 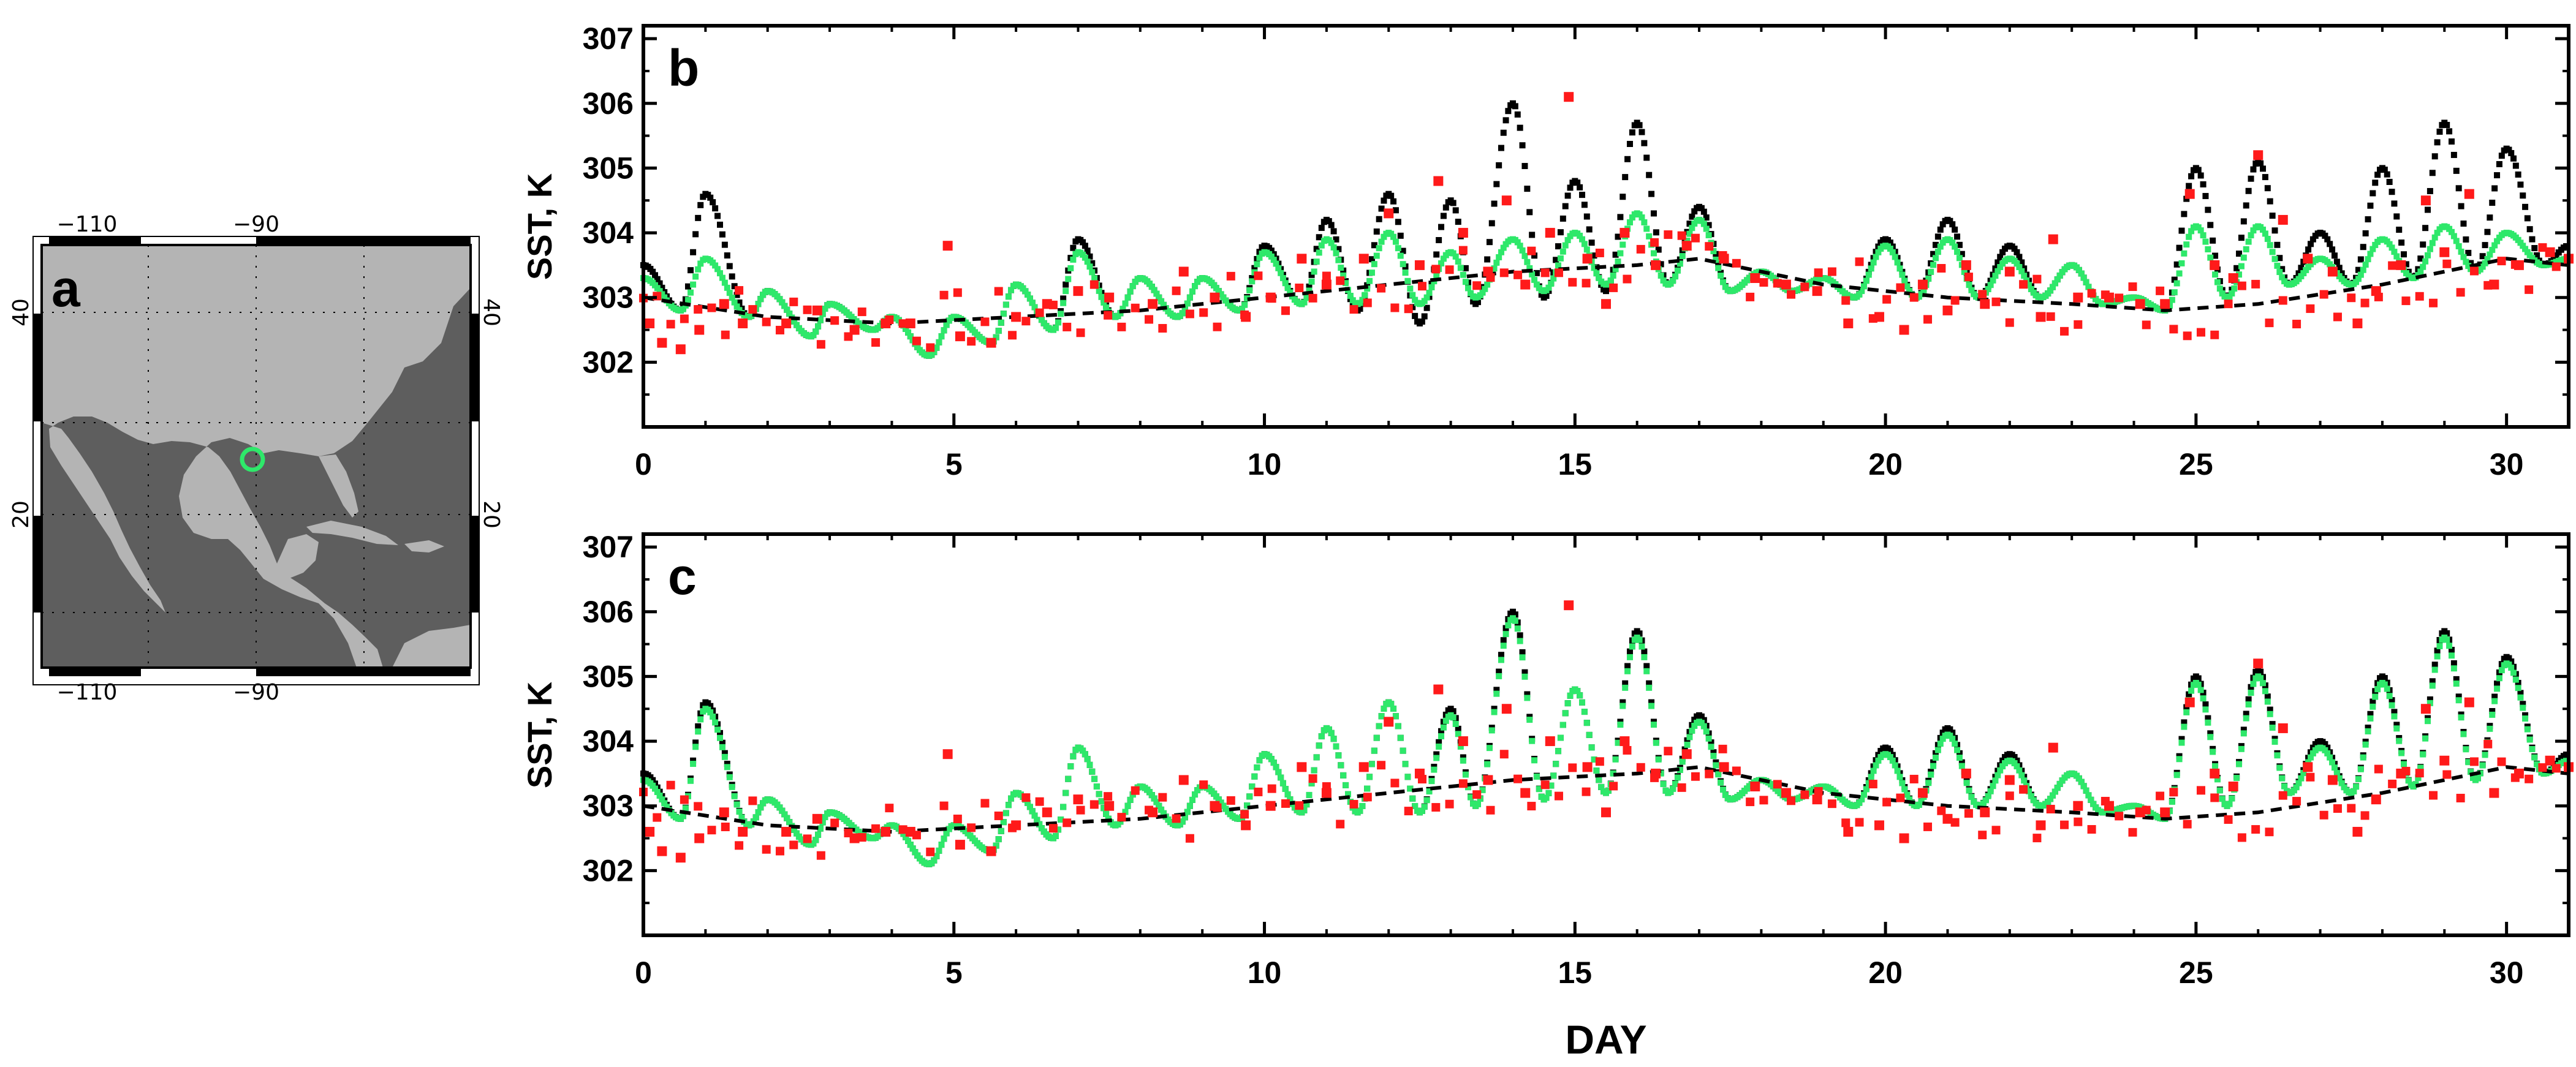 I want to click on panel-c-label: c, so click(x=682, y=576).